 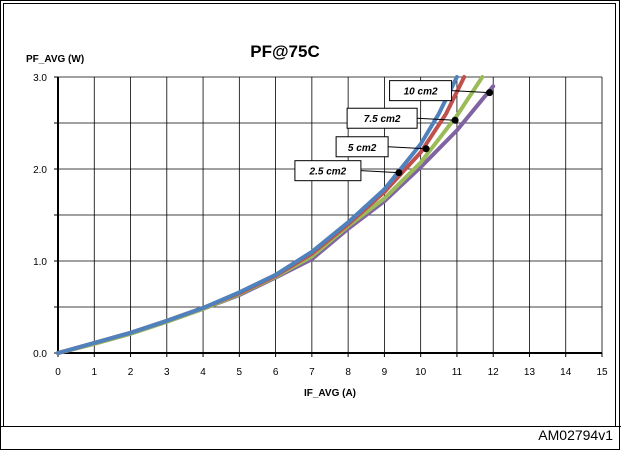 What do you see at coordinates (285, 51) in the screenshot?
I see `chart-title: PF@75C` at bounding box center [285, 51].